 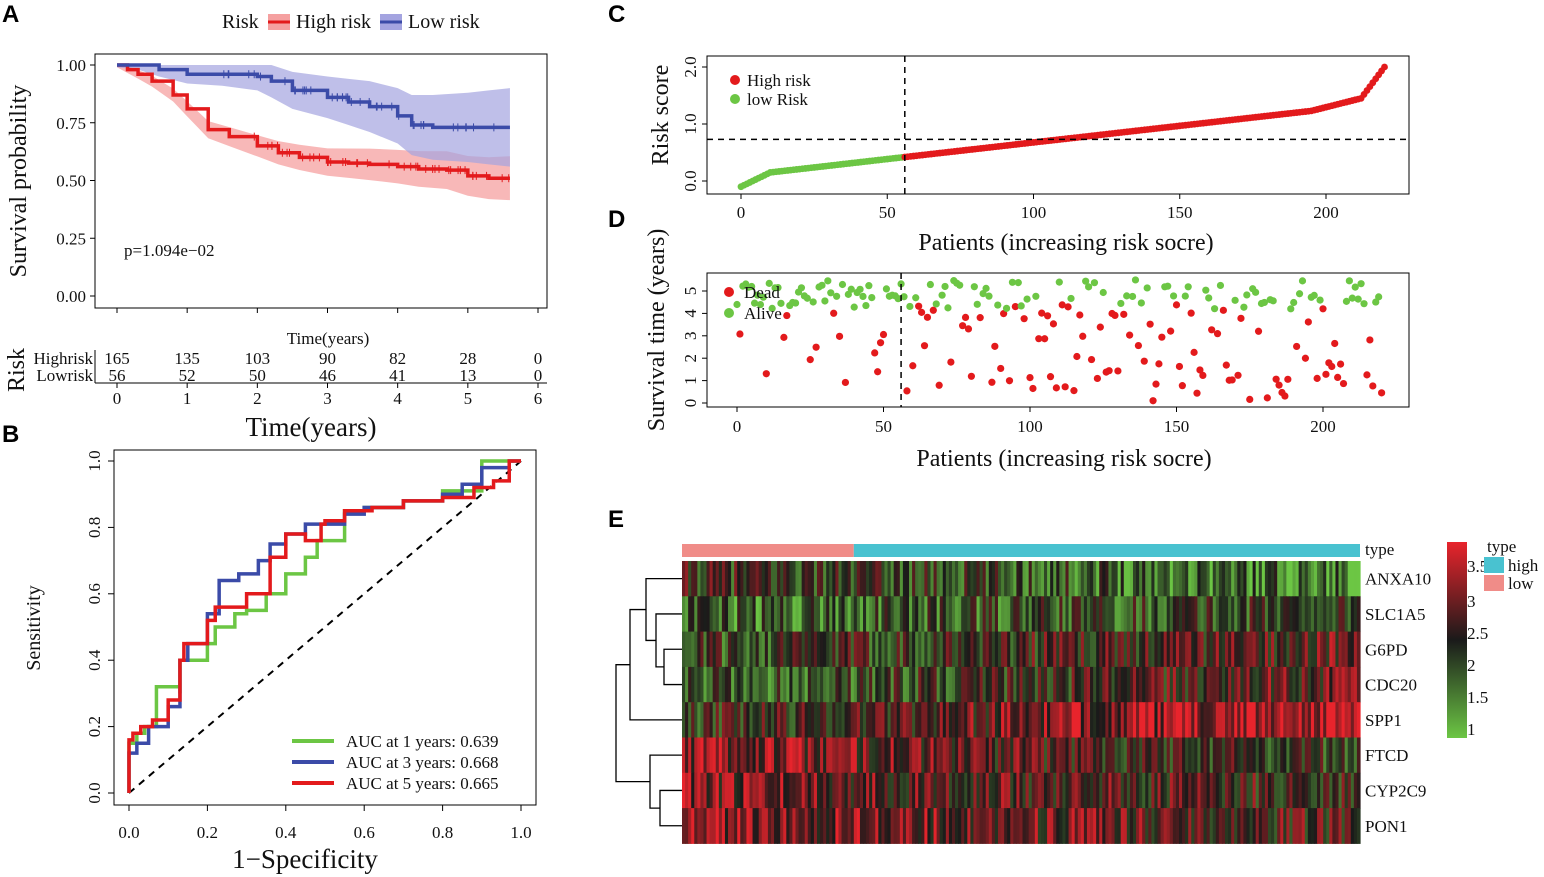 What do you see at coordinates (444, 22) in the screenshot?
I see `km-legend-low-label: Low risk` at bounding box center [444, 22].